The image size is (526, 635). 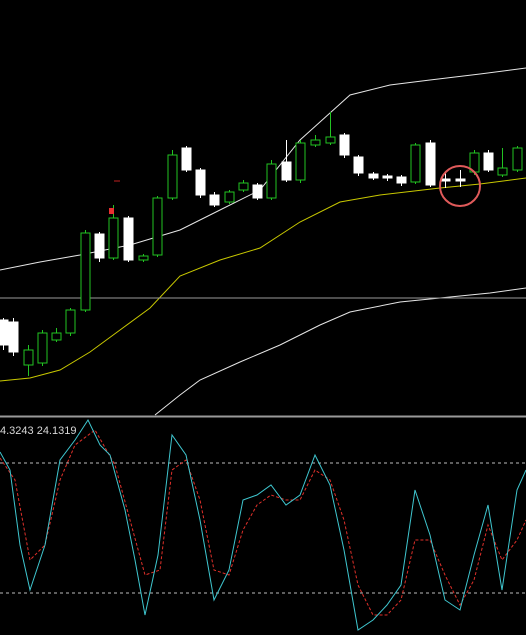 I want to click on highlight-circle, so click(x=460, y=186).